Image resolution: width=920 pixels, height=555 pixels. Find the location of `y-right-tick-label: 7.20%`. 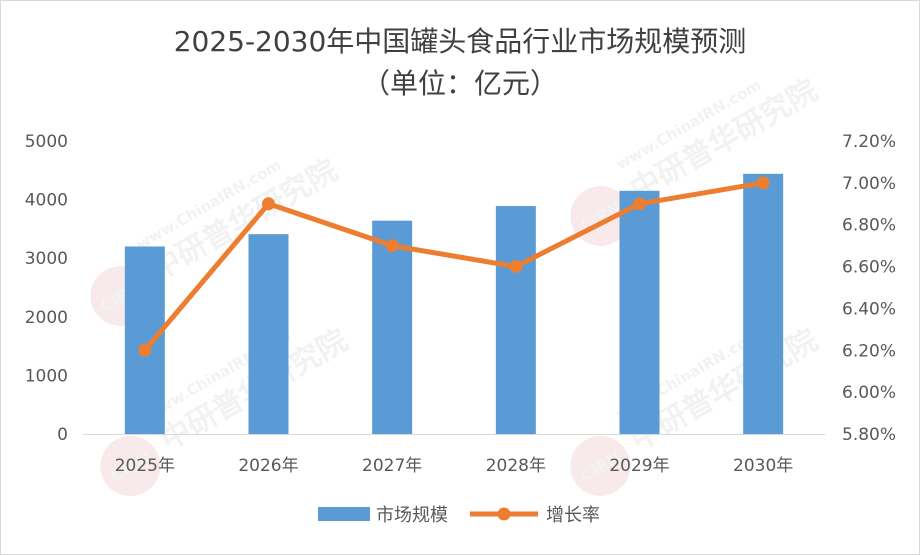

y-right-tick-label: 7.20% is located at coordinates (869, 142).